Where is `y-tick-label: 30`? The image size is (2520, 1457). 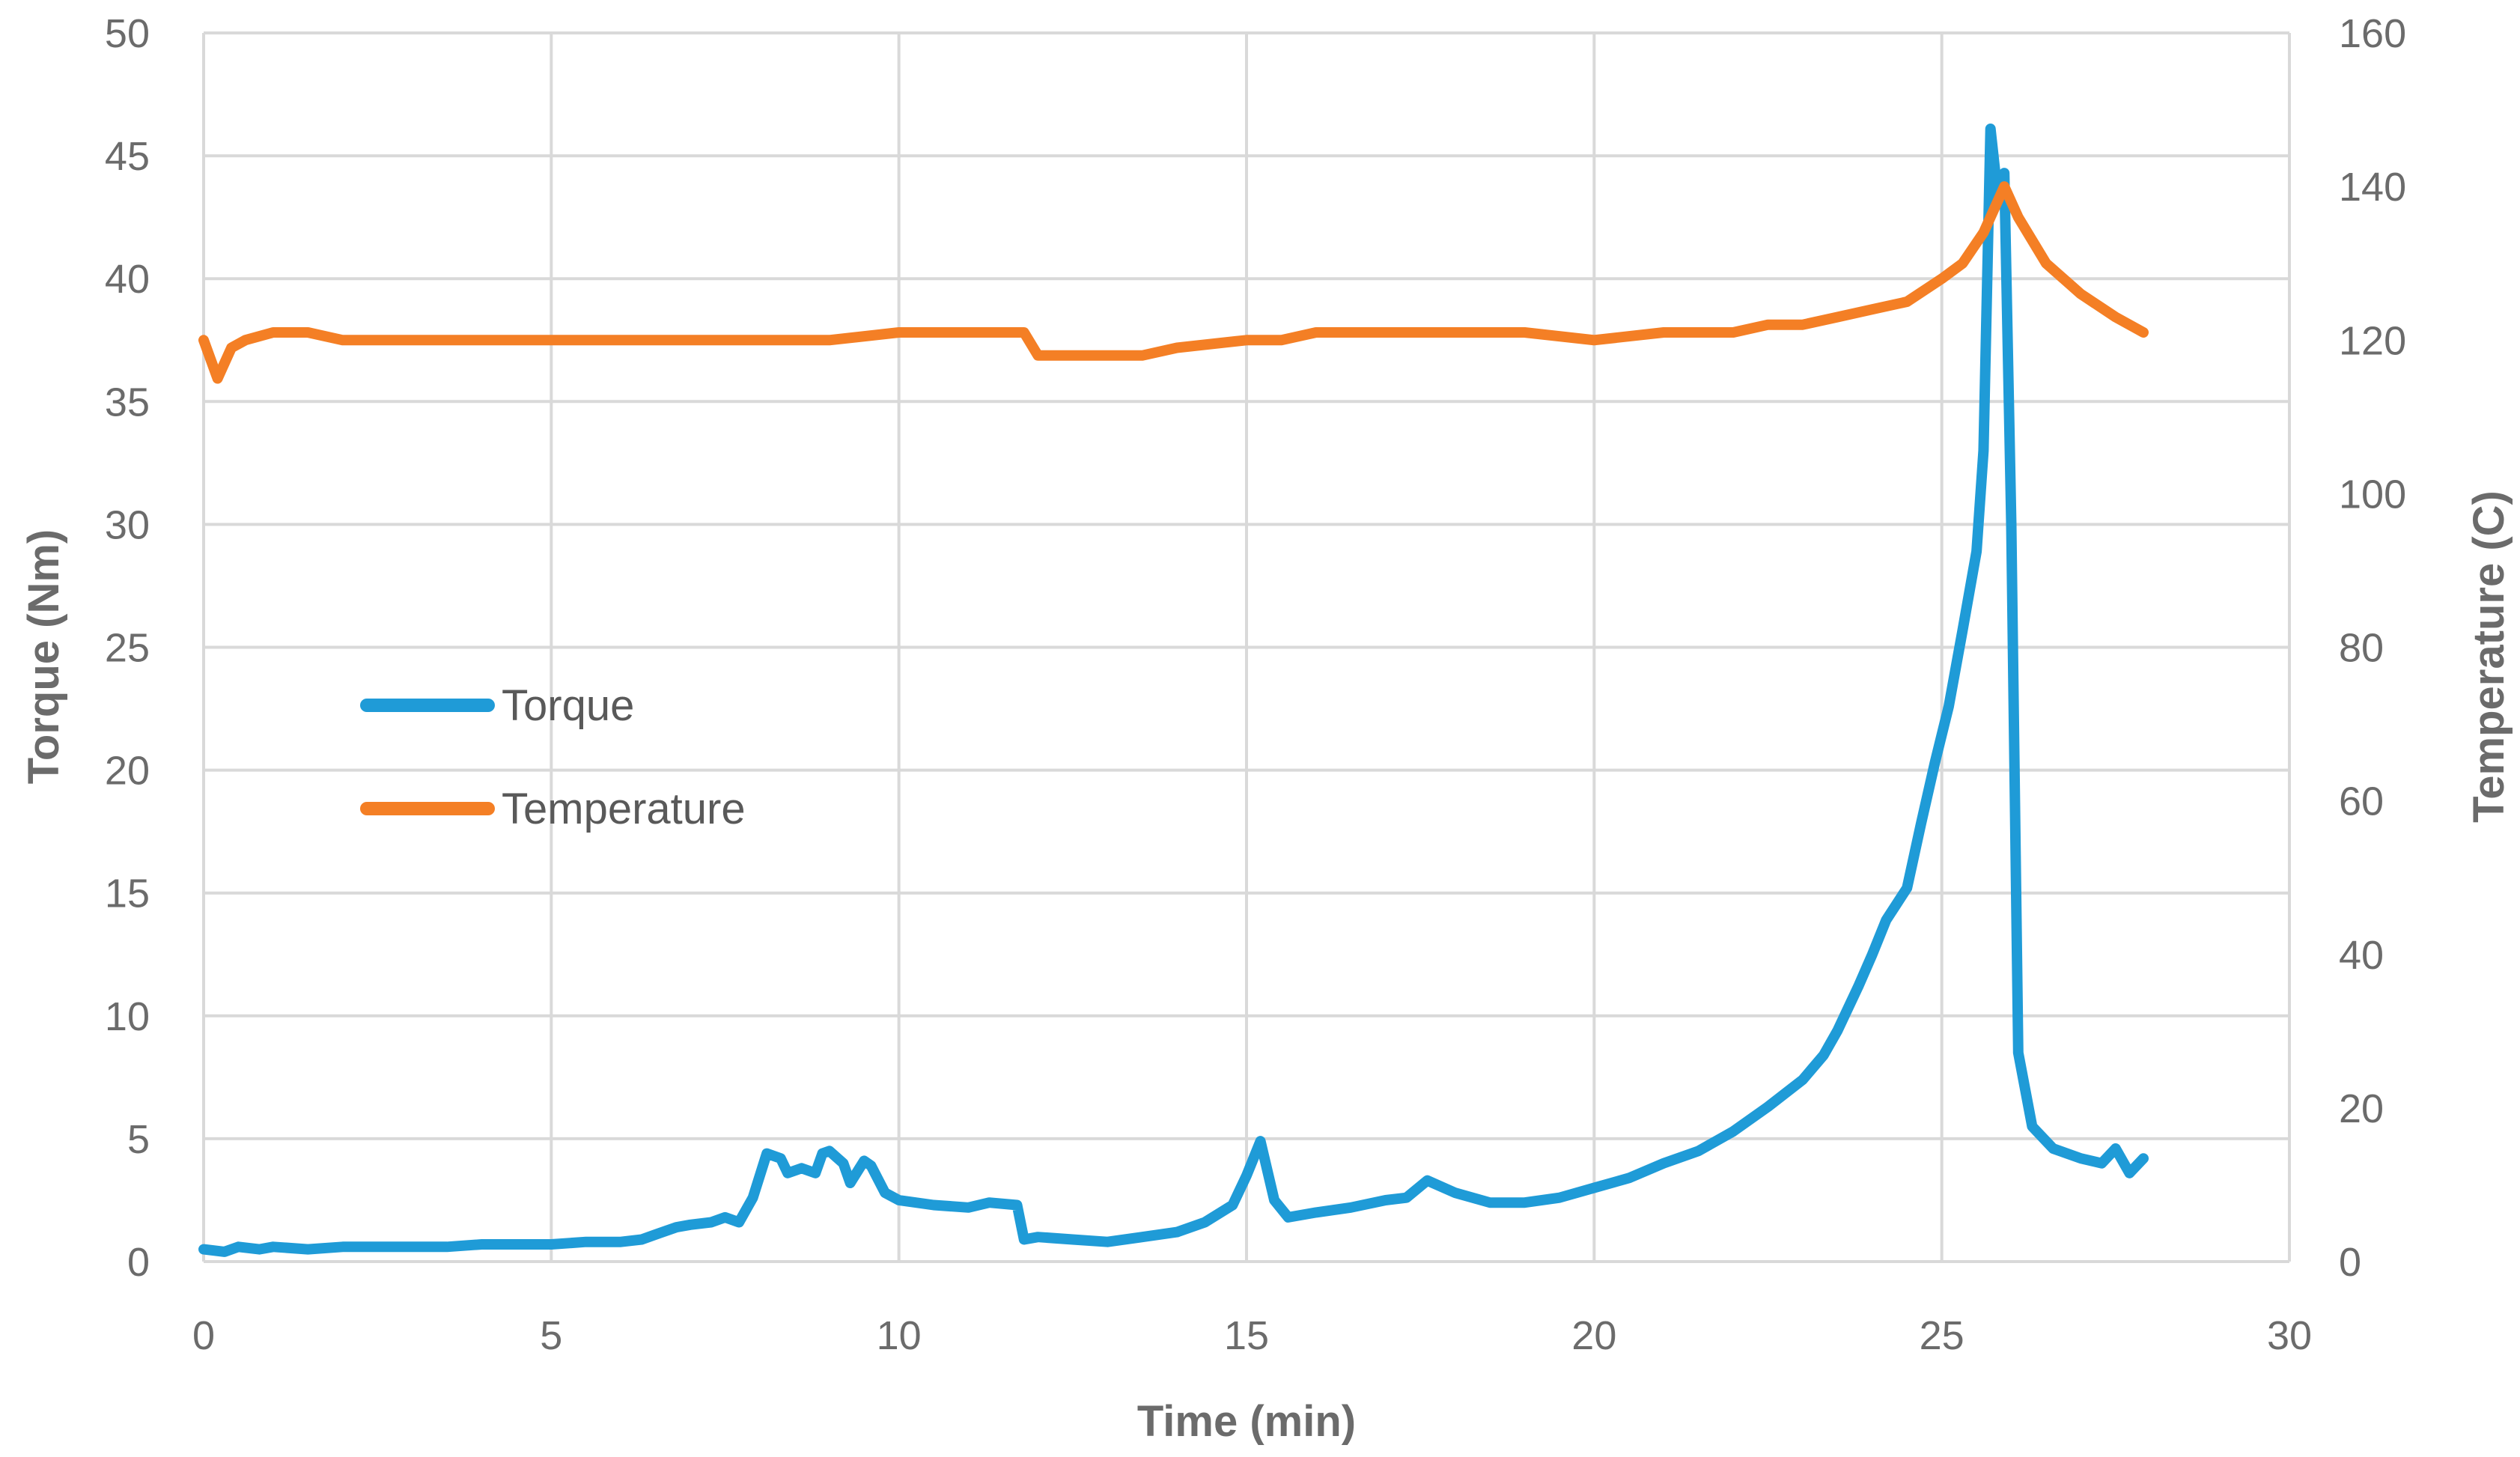 y-tick-label: 30 is located at coordinates (127, 525).